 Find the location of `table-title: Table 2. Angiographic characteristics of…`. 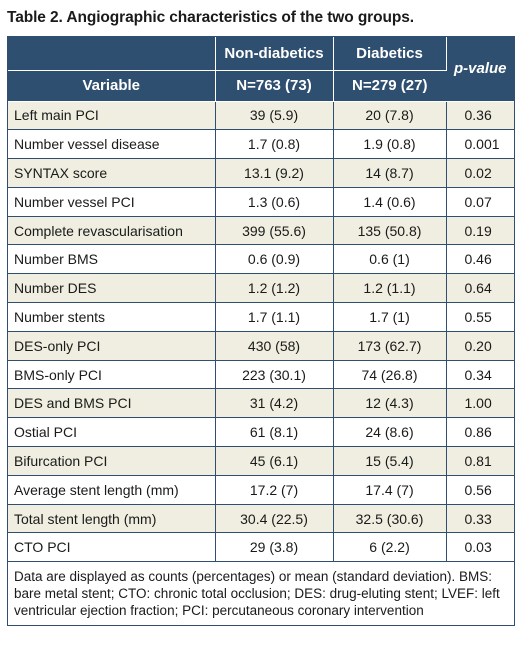

table-title: Table 2. Angiographic characteristics of… is located at coordinates (210, 17).